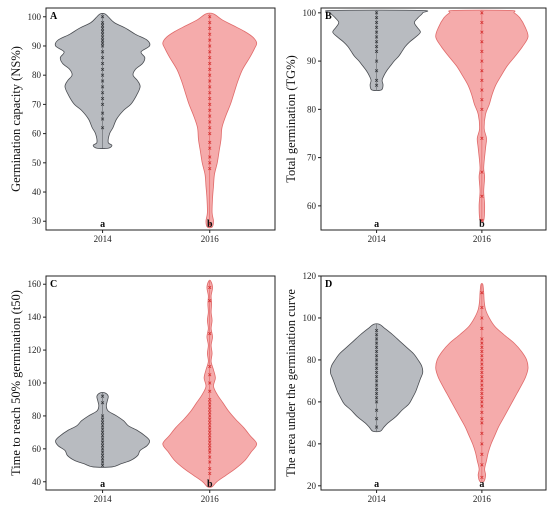 Image resolution: width=550 pixels, height=512 pixels. What do you see at coordinates (312, 61) in the screenshot?
I see `y-tick-label: 90` at bounding box center [312, 61].